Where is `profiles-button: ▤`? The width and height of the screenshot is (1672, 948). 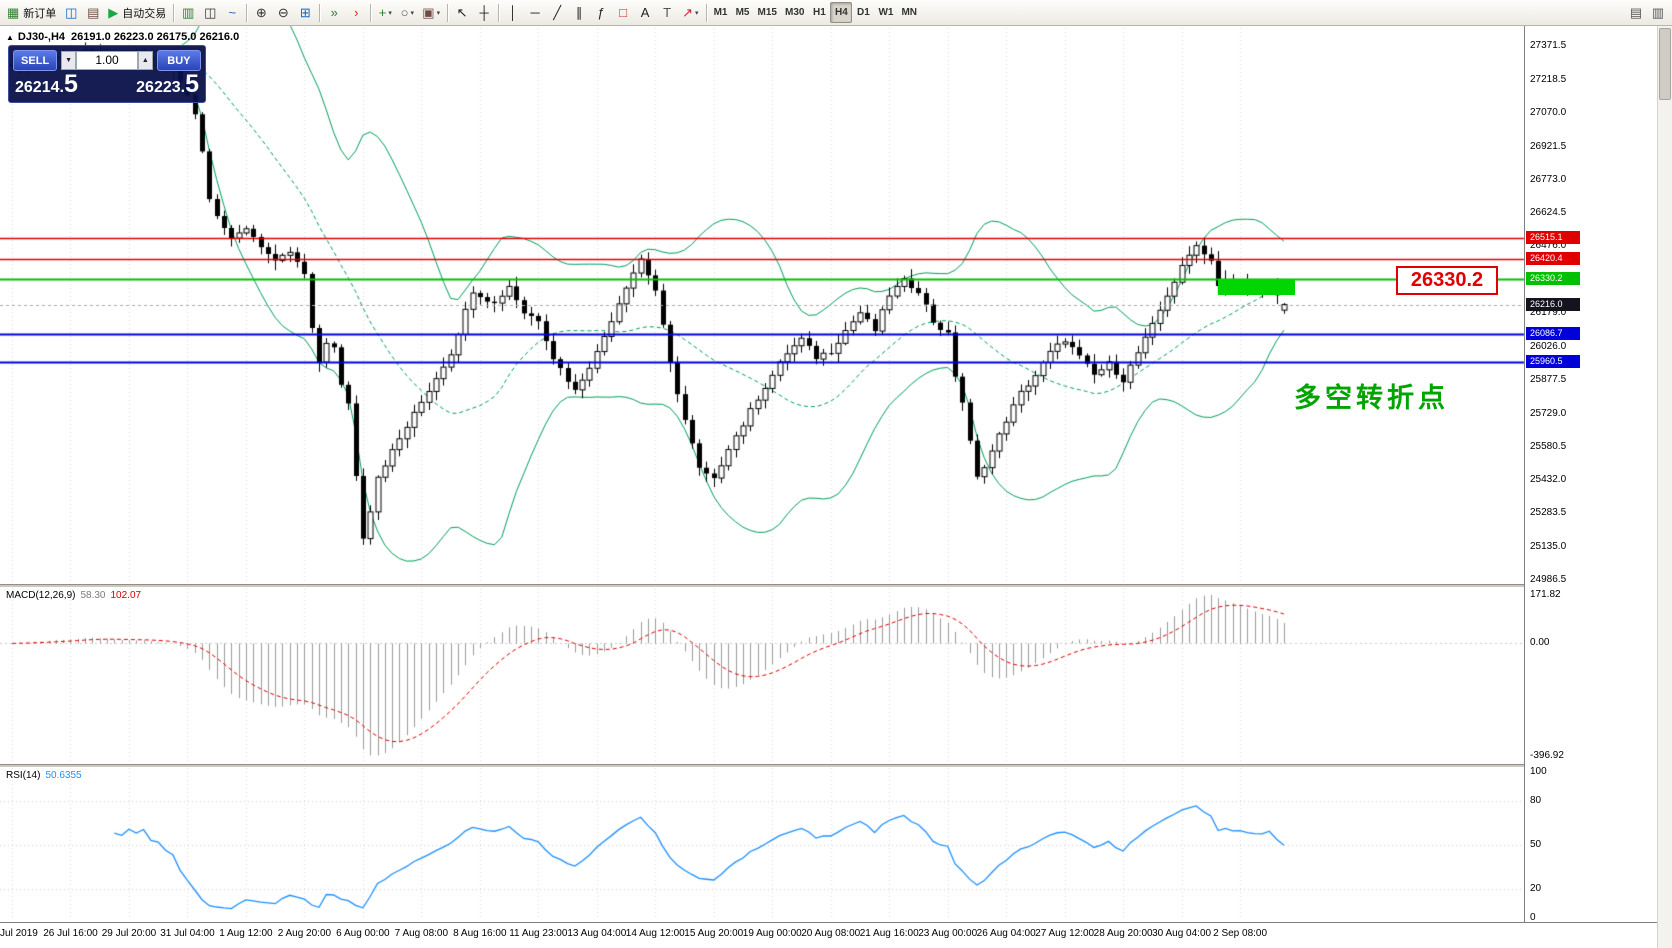
profiles-button: ▤ is located at coordinates (93, 12).